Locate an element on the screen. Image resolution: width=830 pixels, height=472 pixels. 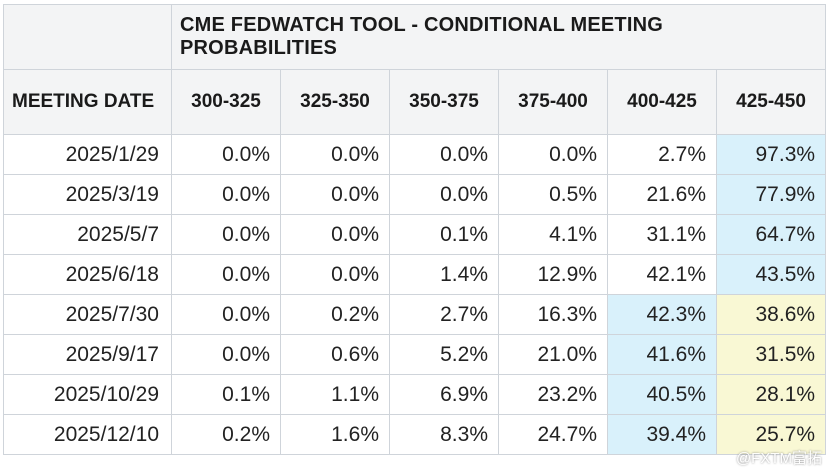
probability-cell-highlight: 42.3% is located at coordinates (662, 314).